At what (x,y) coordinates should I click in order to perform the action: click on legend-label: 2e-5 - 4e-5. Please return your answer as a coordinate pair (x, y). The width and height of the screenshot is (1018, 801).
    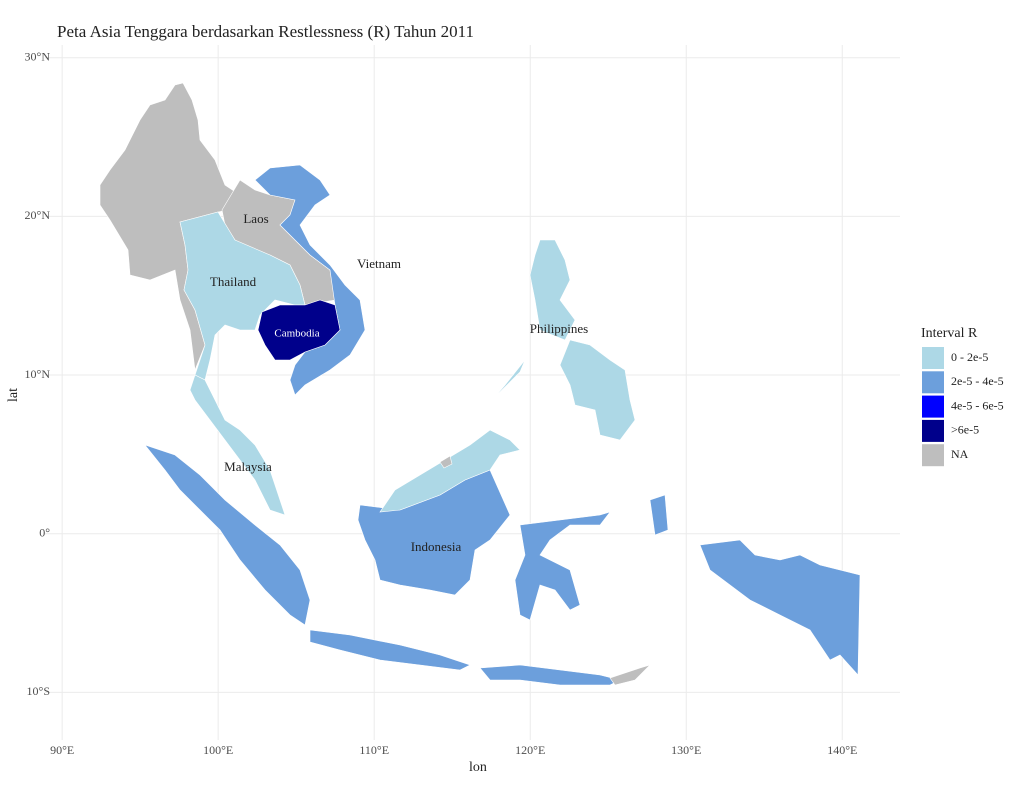
    Looking at the image, I should click on (977, 381).